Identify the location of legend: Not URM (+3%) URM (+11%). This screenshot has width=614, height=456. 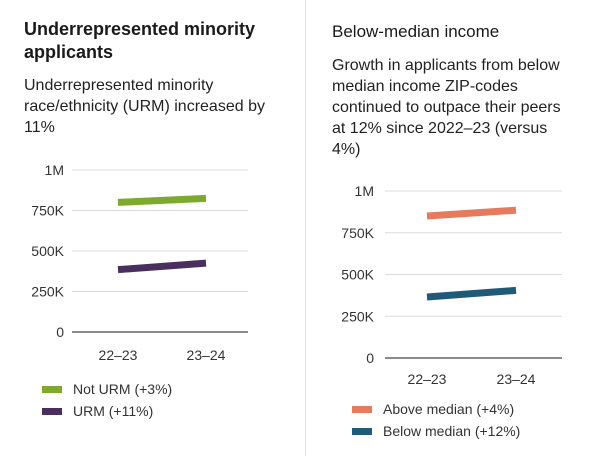
(107, 400).